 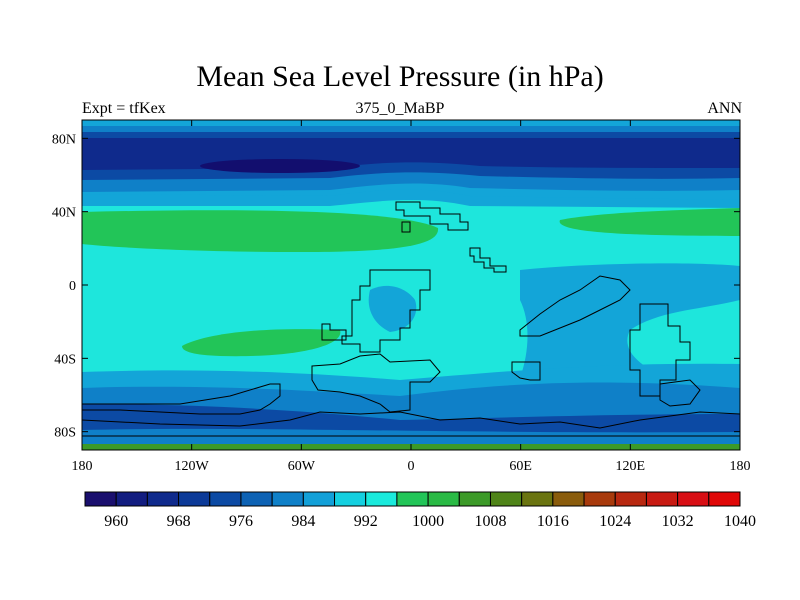 What do you see at coordinates (366, 521) in the screenshot?
I see `colorbar-label: 992` at bounding box center [366, 521].